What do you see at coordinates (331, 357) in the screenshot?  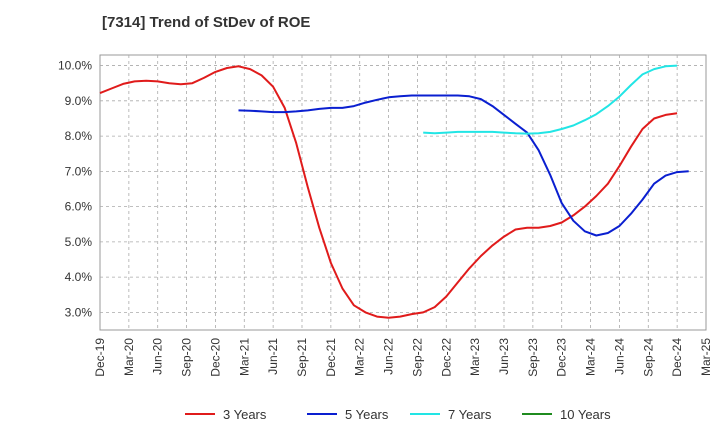 I see `x-tick-label: Dec-21` at bounding box center [331, 357].